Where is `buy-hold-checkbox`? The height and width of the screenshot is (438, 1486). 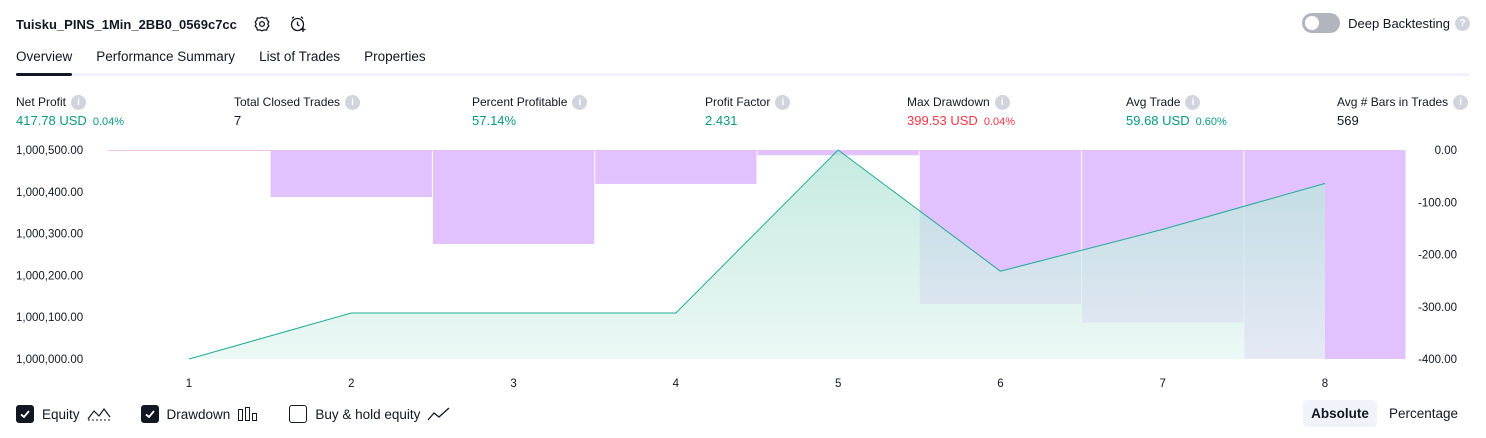
buy-hold-checkbox is located at coordinates (298, 414).